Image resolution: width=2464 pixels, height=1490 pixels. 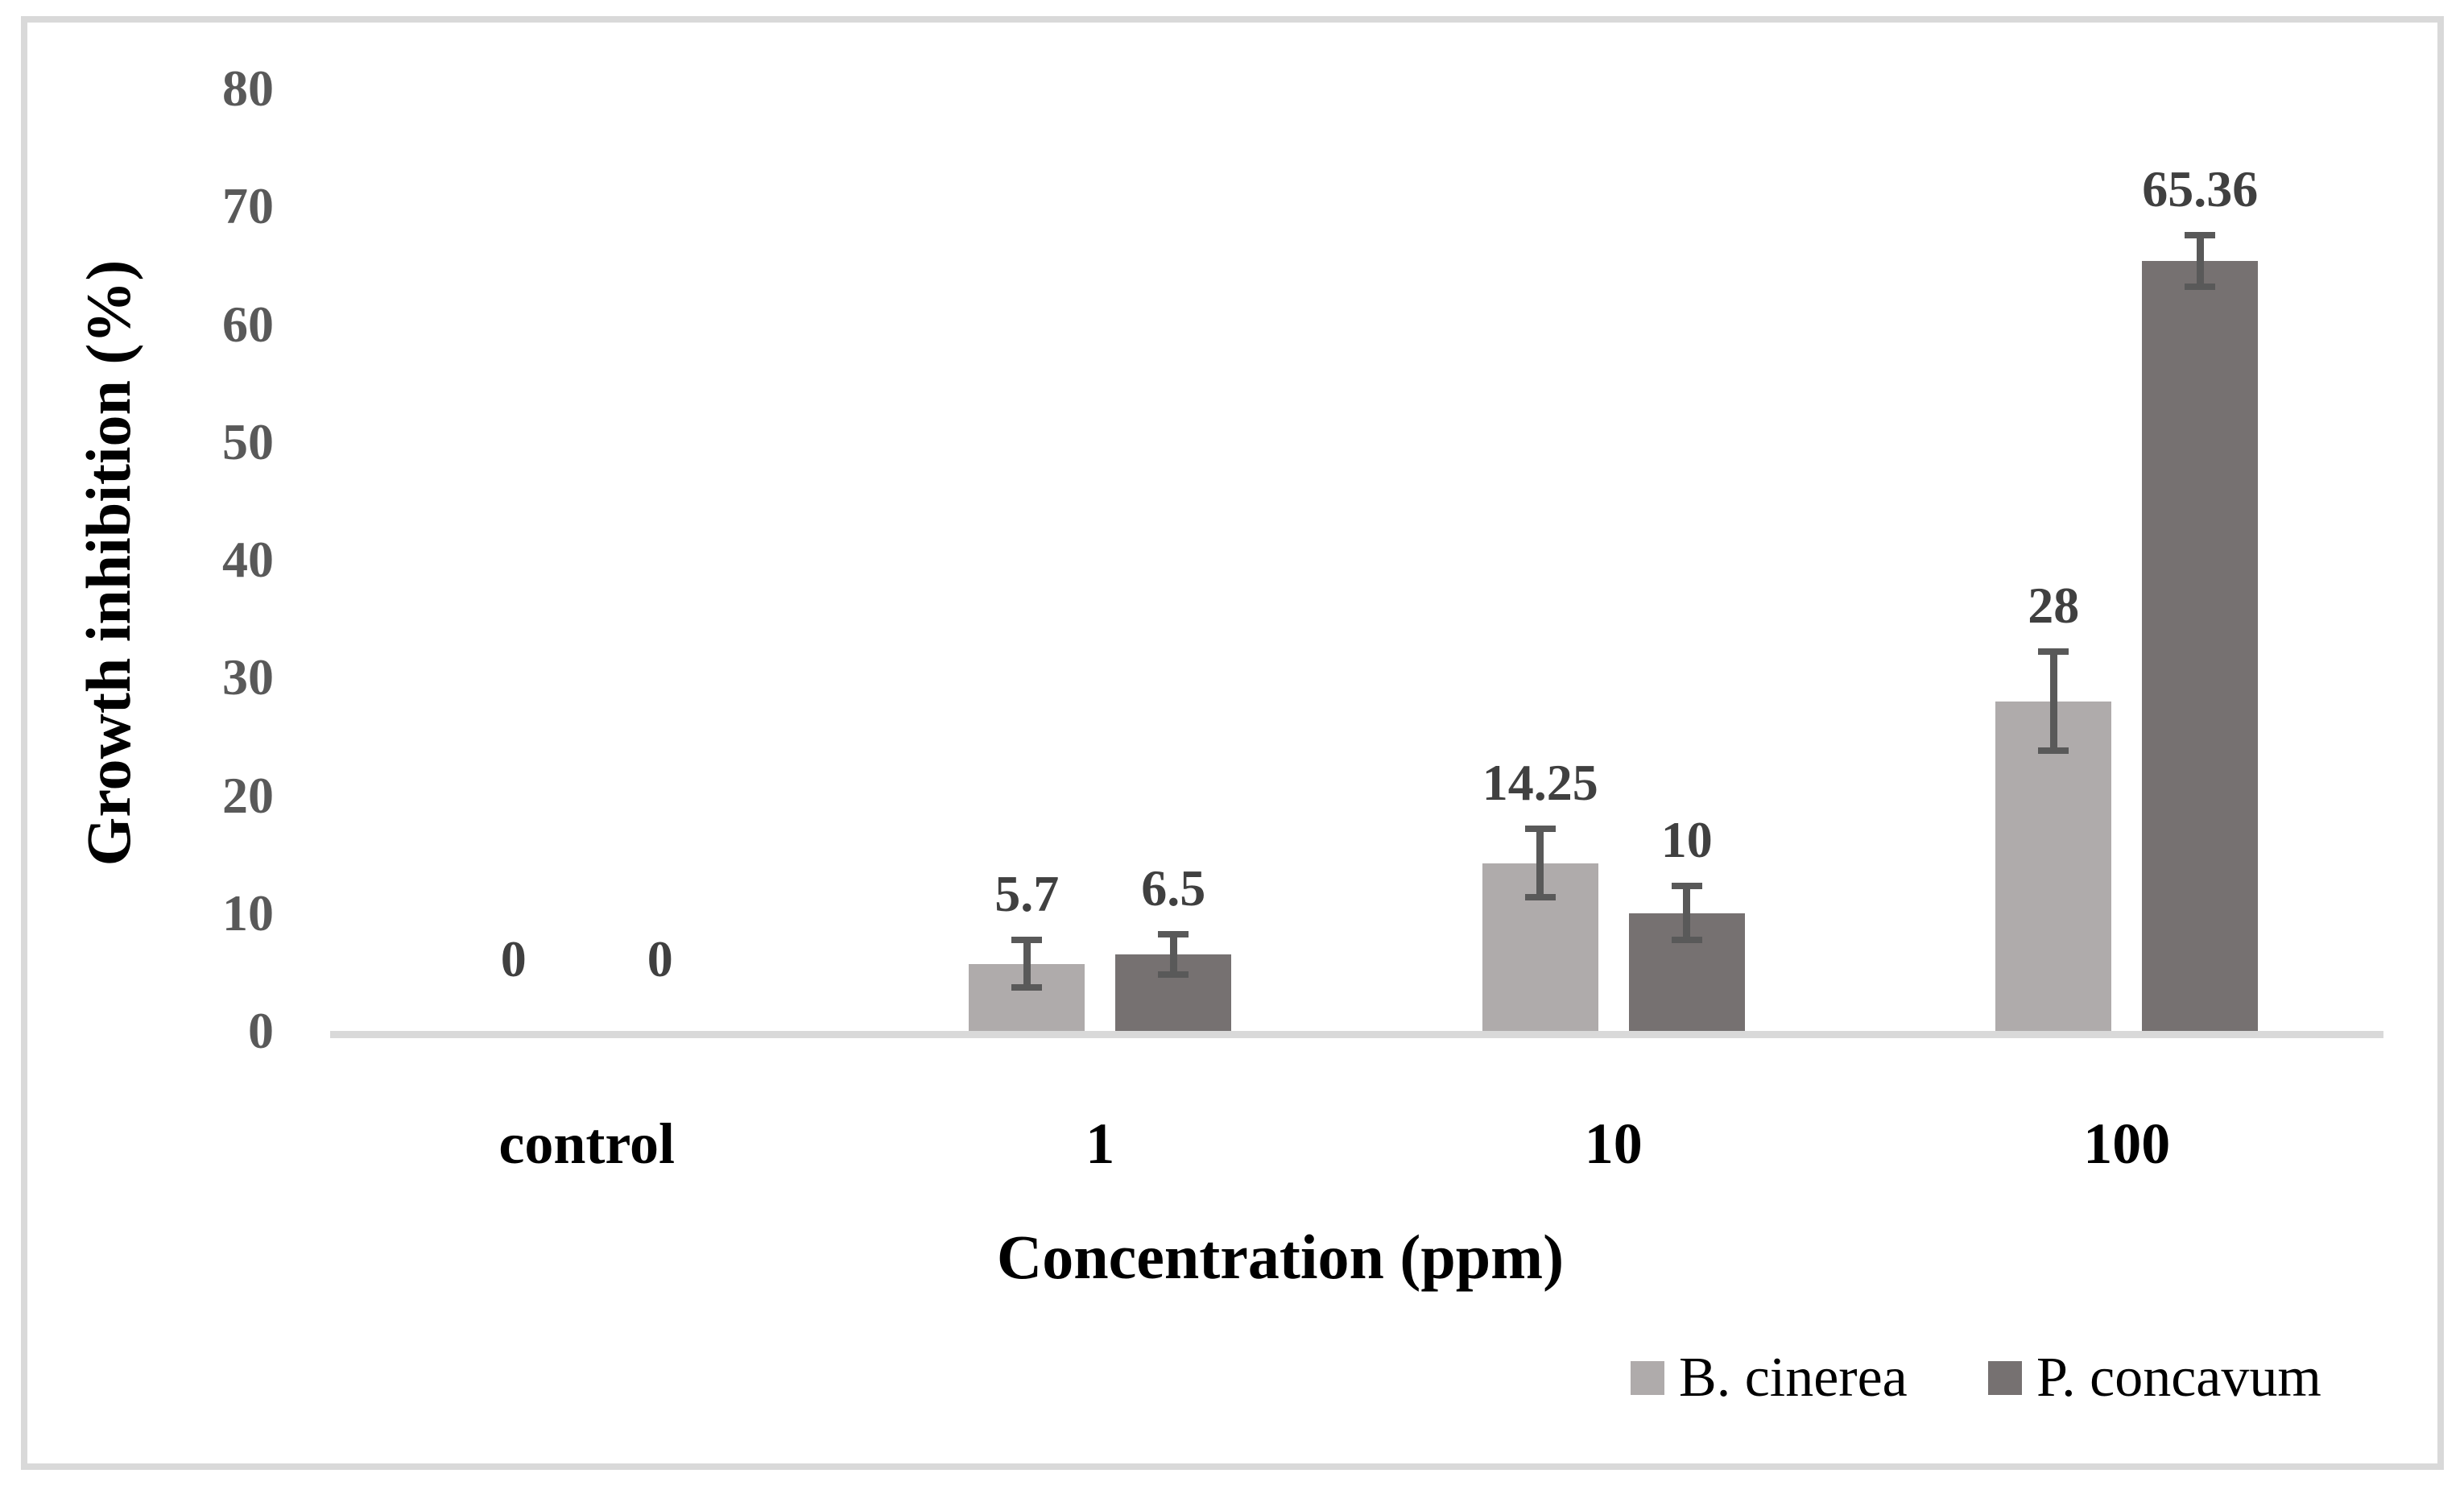 I want to click on legend-item: P. concavum, so click(x=2154, y=1378).